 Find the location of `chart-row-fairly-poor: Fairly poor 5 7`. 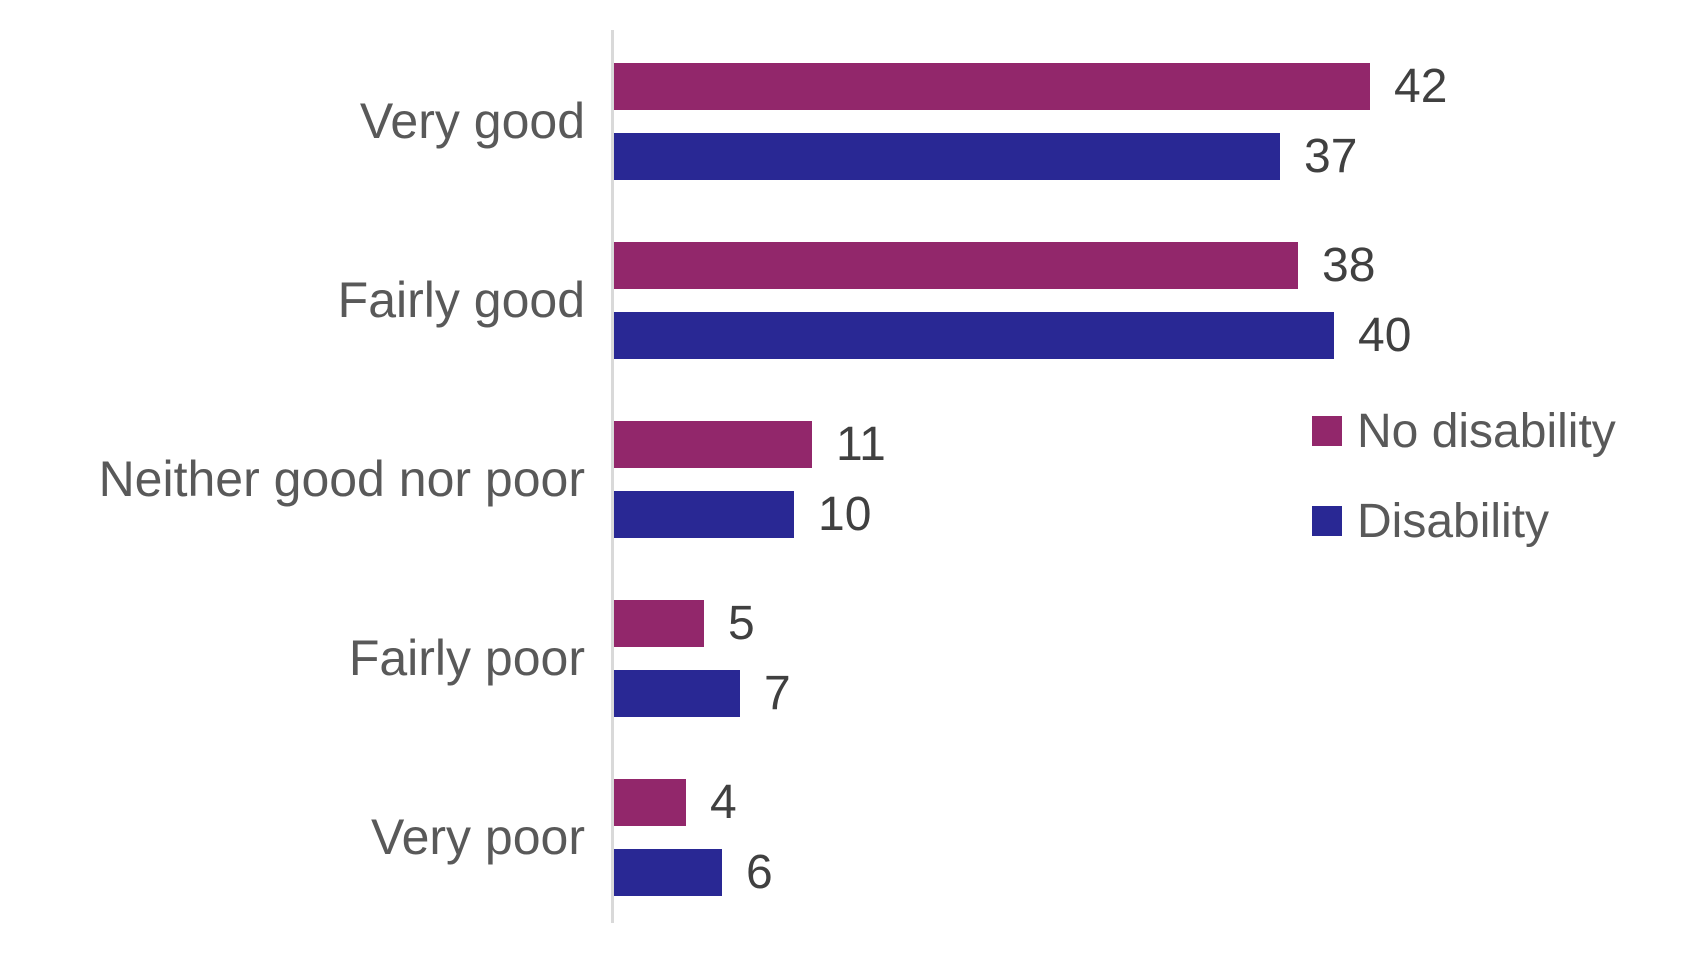

chart-row-fairly-poor: Fairly poor 5 7 is located at coordinates (848, 658).